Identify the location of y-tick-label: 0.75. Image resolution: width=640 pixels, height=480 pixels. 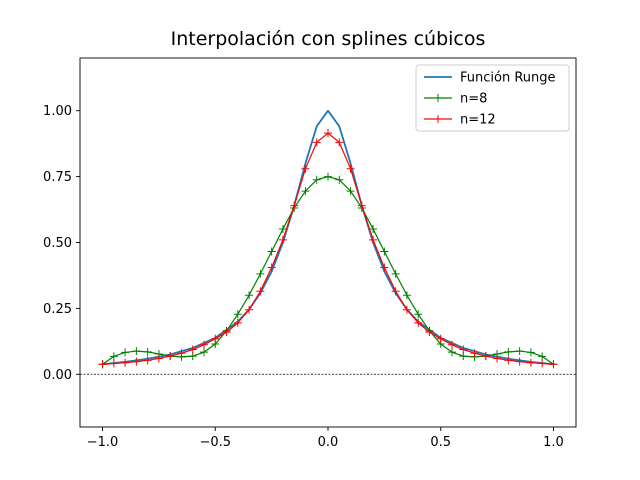
(57, 177).